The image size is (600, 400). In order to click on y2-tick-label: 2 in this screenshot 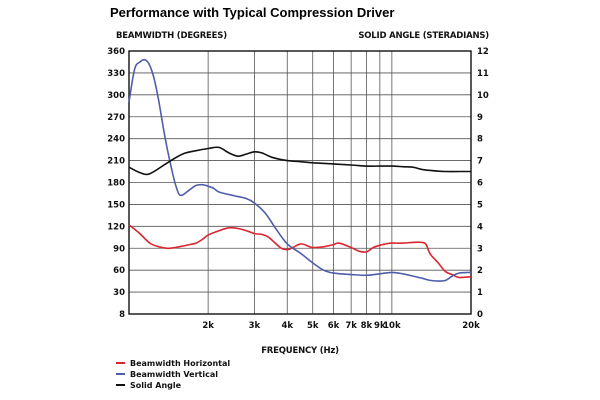, I will do `click(480, 271)`.